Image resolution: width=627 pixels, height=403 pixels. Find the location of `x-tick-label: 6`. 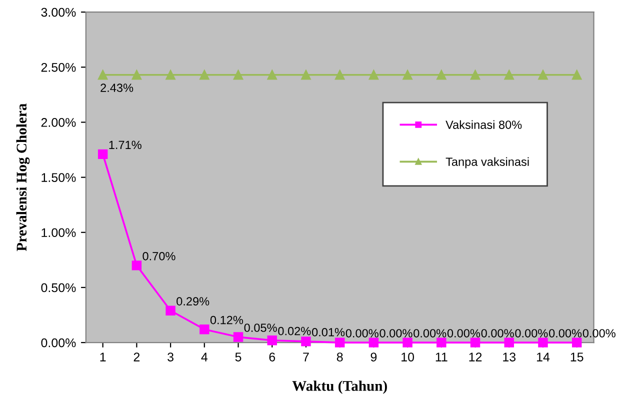

x-tick-label: 6 is located at coordinates (272, 357).